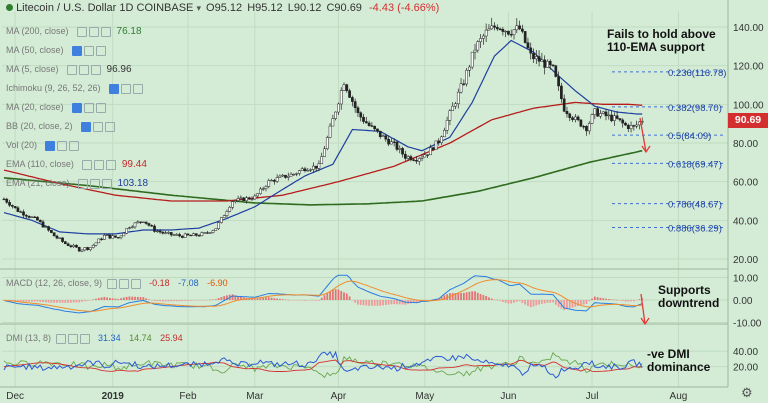 The image size is (768, 403). Describe the element at coordinates (74, 31) in the screenshot. I see `indicator-row: MA (200, close) 76.18` at that location.